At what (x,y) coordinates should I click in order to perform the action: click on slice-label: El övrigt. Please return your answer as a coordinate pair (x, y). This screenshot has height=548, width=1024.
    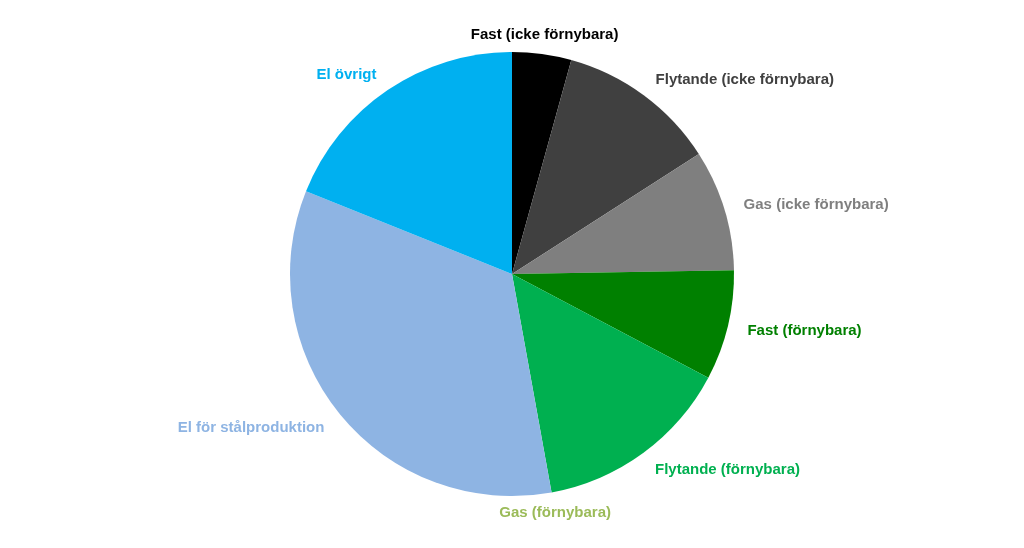
    Looking at the image, I should click on (346, 73).